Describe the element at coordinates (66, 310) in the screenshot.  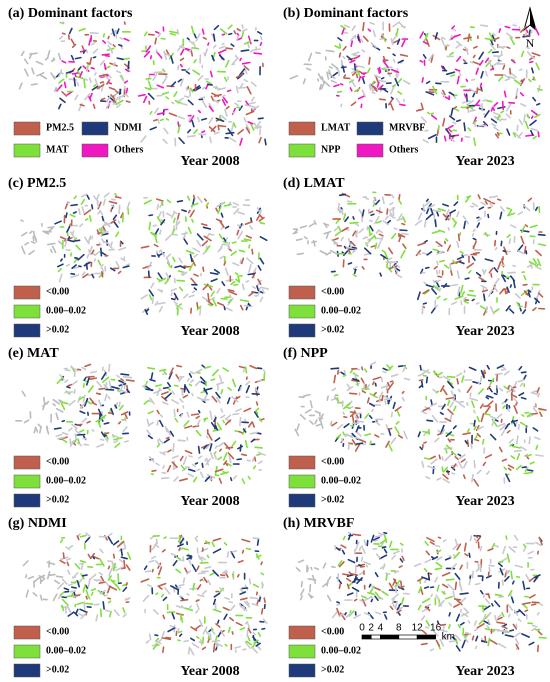
I see `legend-label: 0.00–0.02` at that location.